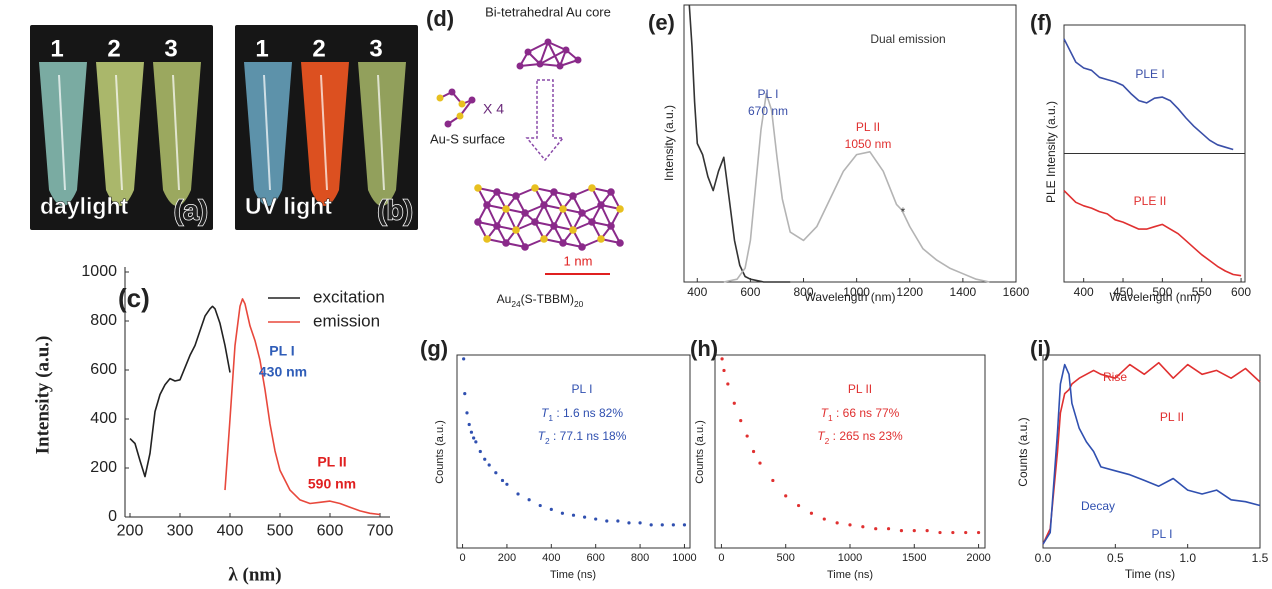 Image resolution: width=1272 pixels, height=589 pixels. I want to click on y-tick-label: 800, so click(103, 320).